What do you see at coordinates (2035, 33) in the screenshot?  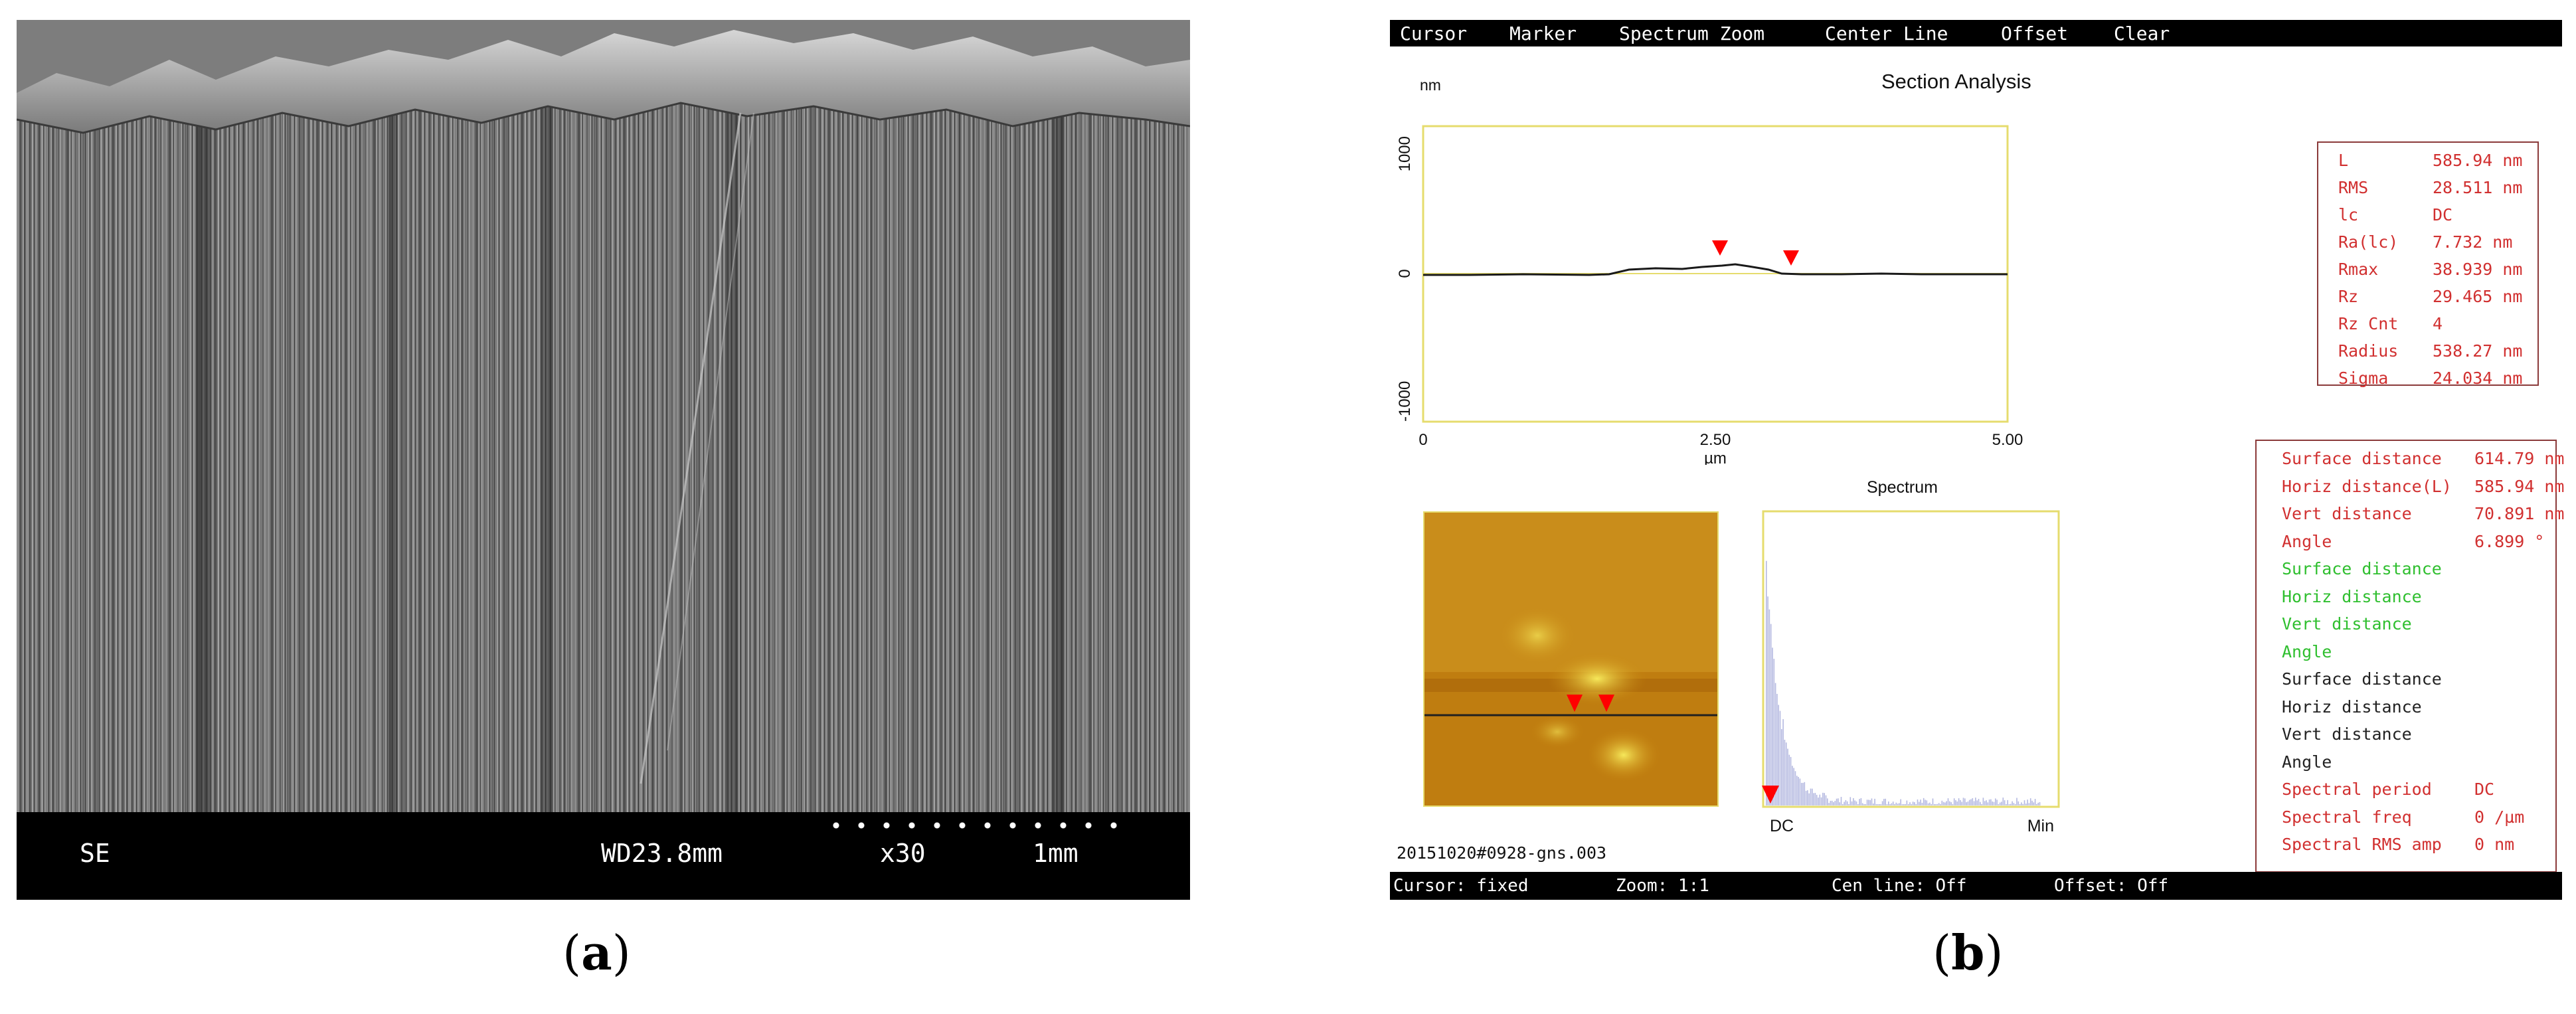 I see `menu-offset: Offset` at bounding box center [2035, 33].